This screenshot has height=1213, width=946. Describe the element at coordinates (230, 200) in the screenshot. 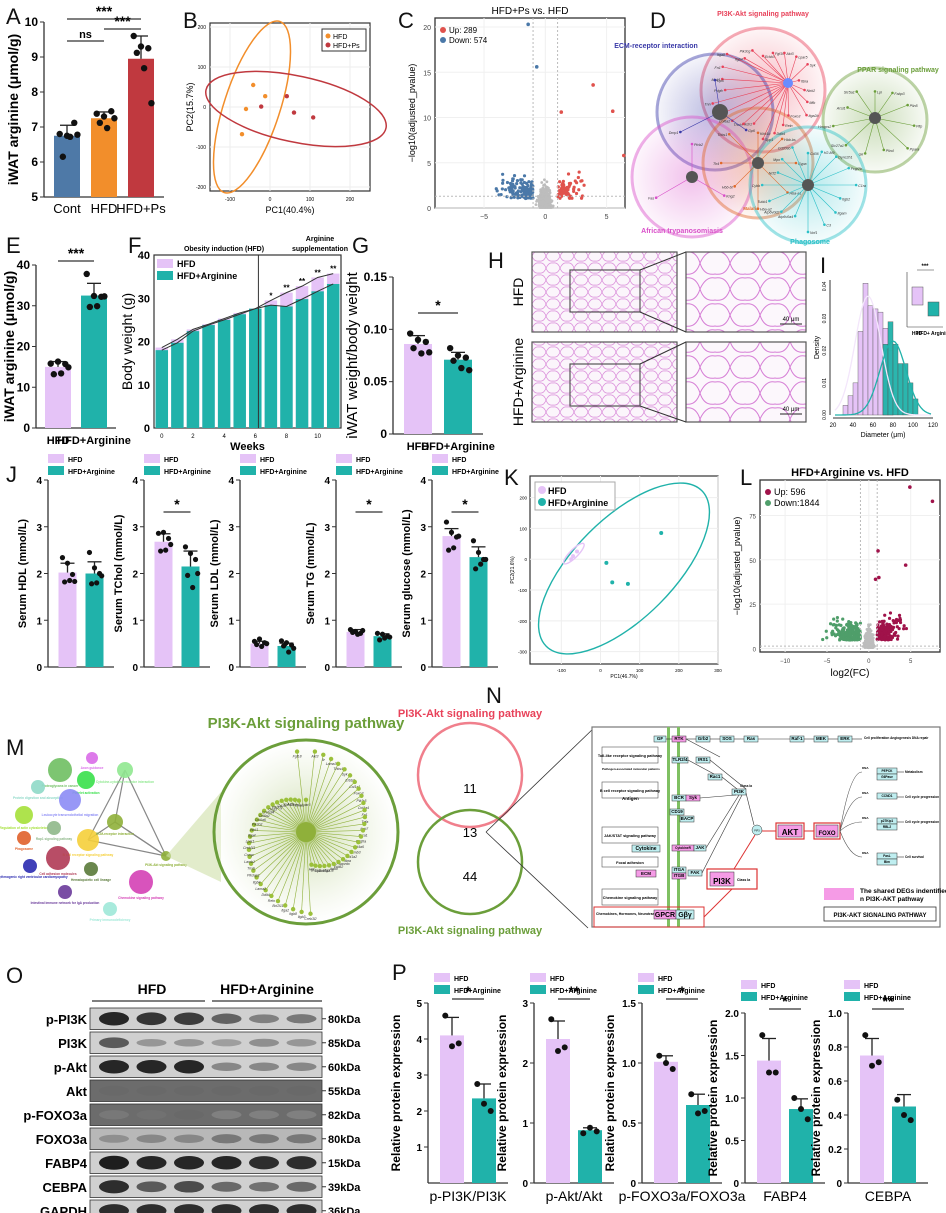

I see `x-tick-label: -100` at that location.